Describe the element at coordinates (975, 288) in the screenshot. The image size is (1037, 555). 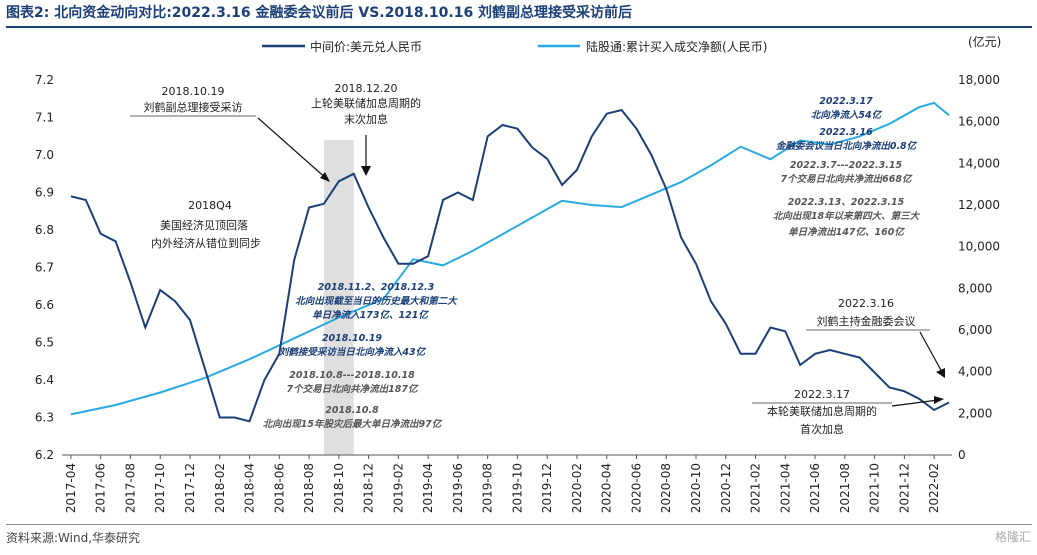
I see `y-right-tick-label: 8,000` at that location.